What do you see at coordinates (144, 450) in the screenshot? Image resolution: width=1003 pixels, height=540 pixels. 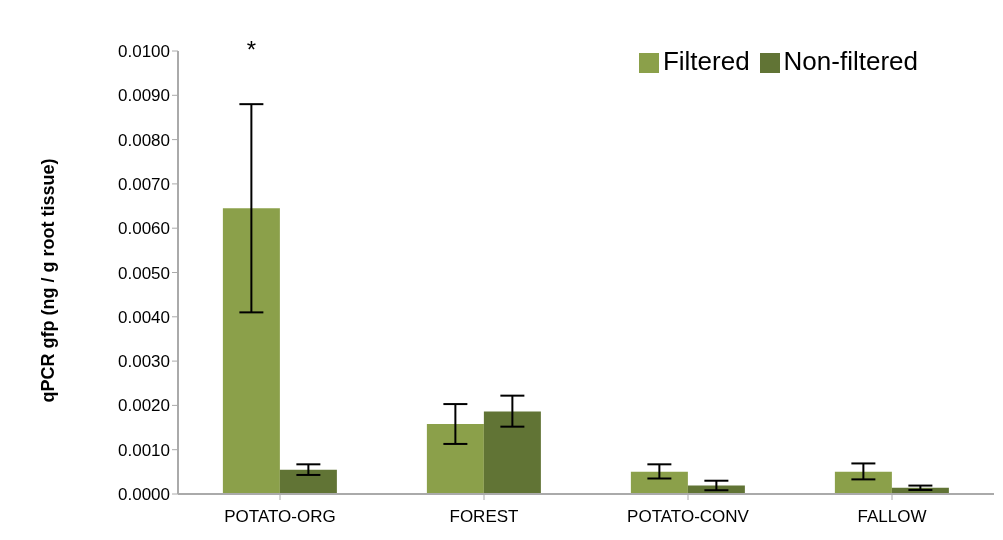 I see `y-tick-label: 0.0010` at bounding box center [144, 450].